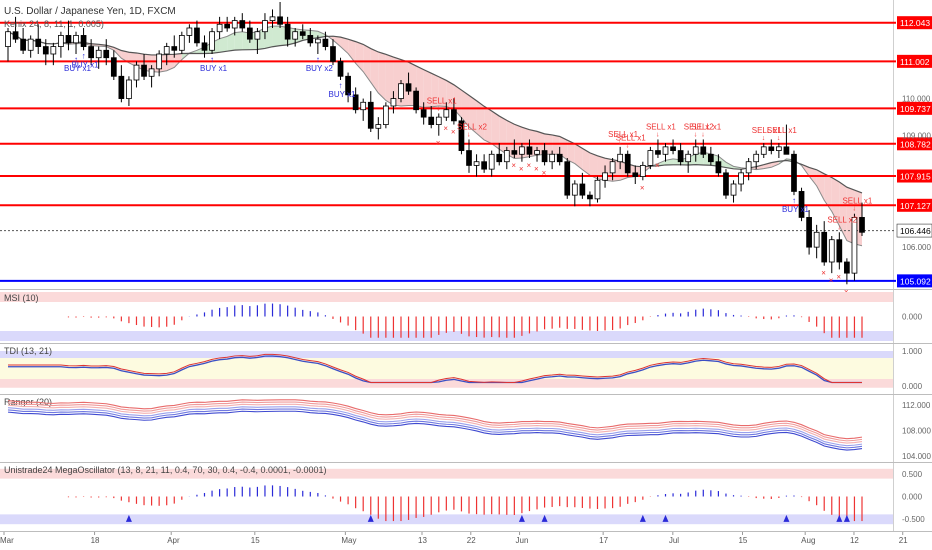 The width and height of the screenshot is (932, 550). Describe the element at coordinates (90, 11) in the screenshot. I see `chart-title: U.S. Dollar / Japanese Yen, 1D, FXCM` at that location.